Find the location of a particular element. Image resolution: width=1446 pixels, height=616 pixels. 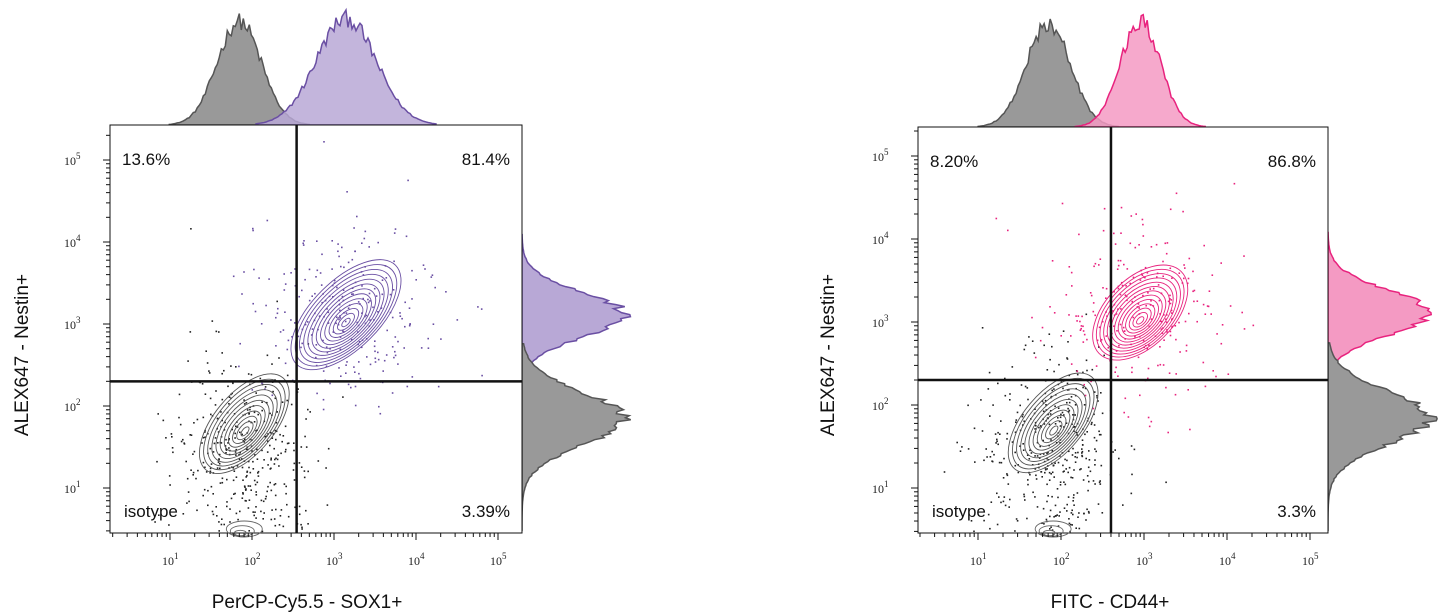

event-dots is located at coordinates (318, 337).